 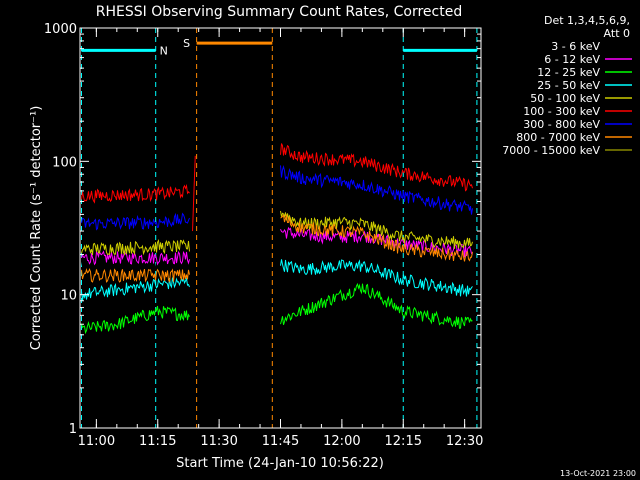 I want to click on legend-label: 12 - 25 keV, so click(x=568, y=72).